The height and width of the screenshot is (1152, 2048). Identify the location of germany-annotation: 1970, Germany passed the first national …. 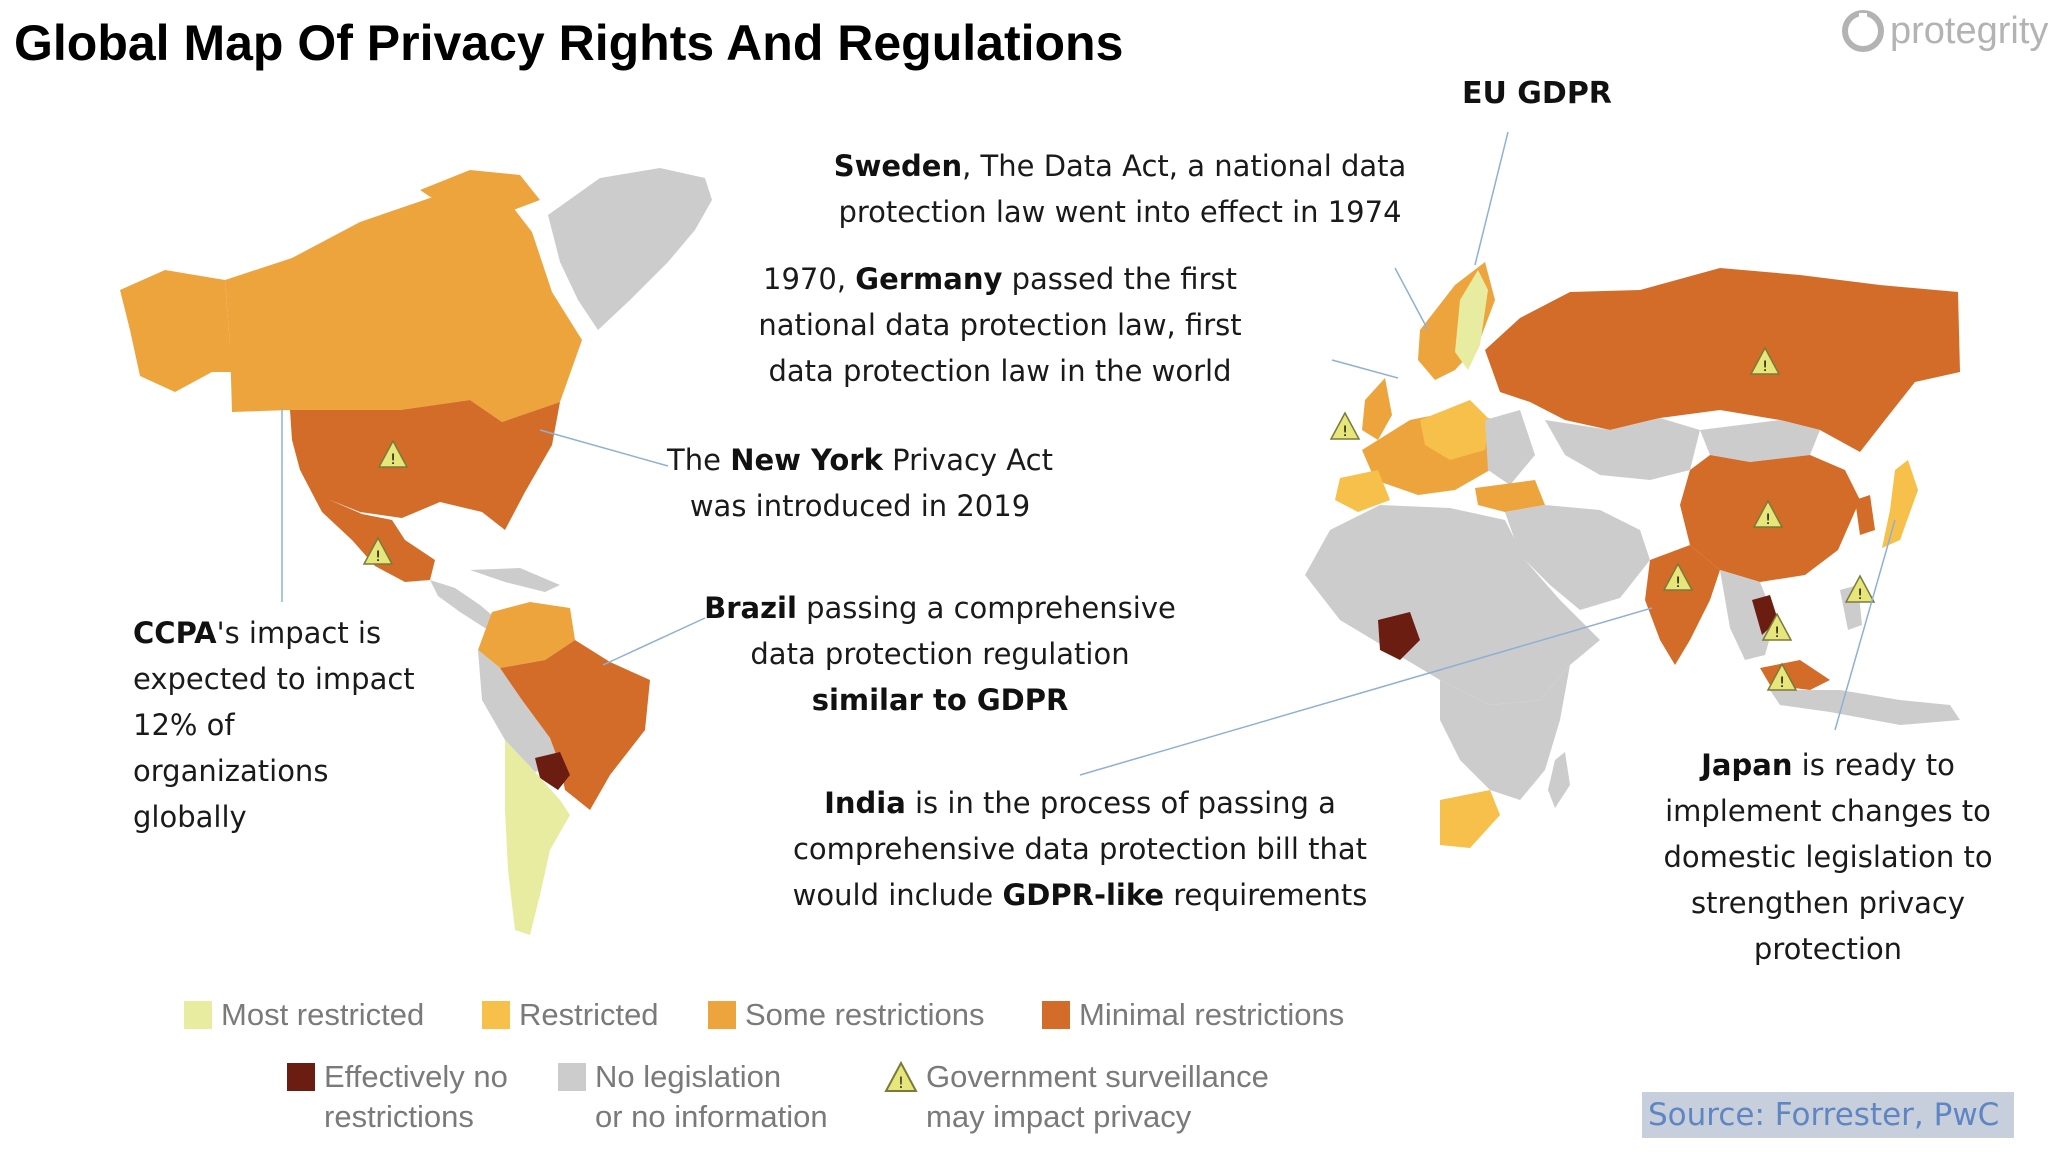
(1000, 325).